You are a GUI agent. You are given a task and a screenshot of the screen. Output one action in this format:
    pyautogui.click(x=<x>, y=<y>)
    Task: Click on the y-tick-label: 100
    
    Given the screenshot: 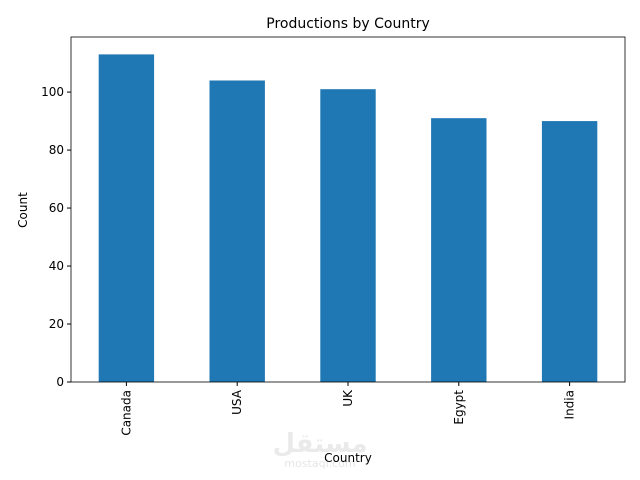 What is the action you would take?
    pyautogui.click(x=52, y=92)
    